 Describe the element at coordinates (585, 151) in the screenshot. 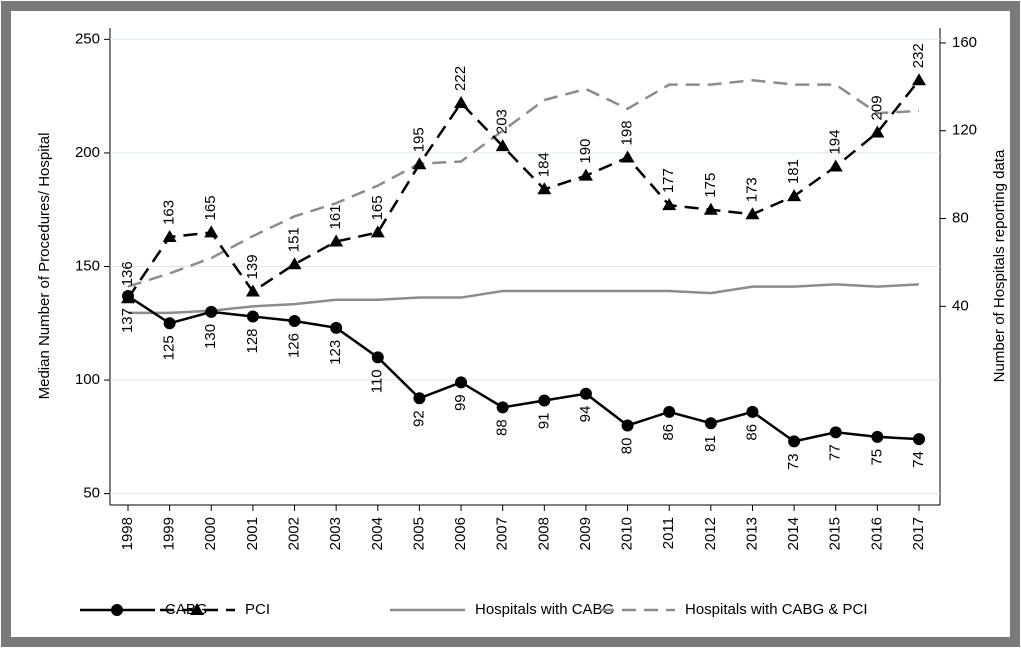

I see `data-label: 190` at that location.